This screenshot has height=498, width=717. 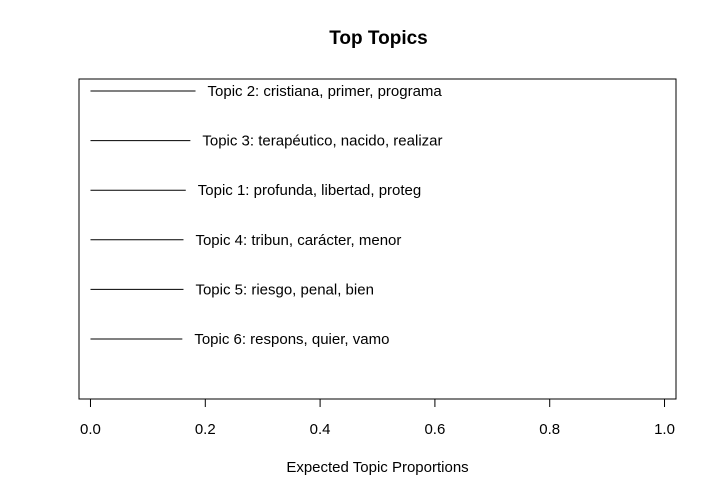 What do you see at coordinates (325, 91) in the screenshot?
I see `topic-label: Topic 2: cristiana, primer, programa` at bounding box center [325, 91].